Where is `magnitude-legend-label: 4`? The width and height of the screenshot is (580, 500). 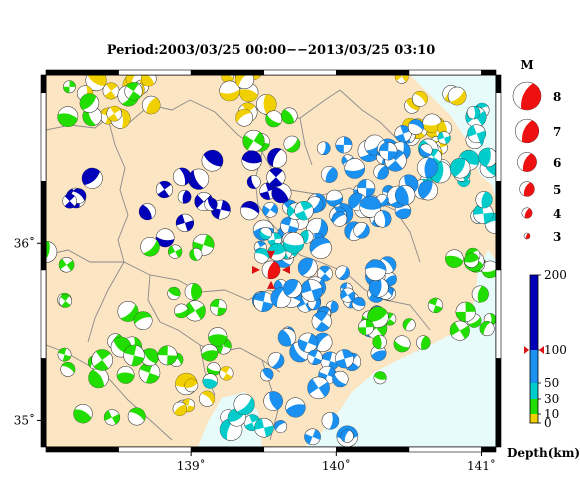 magnitude-legend-label: 4 is located at coordinates (557, 214).